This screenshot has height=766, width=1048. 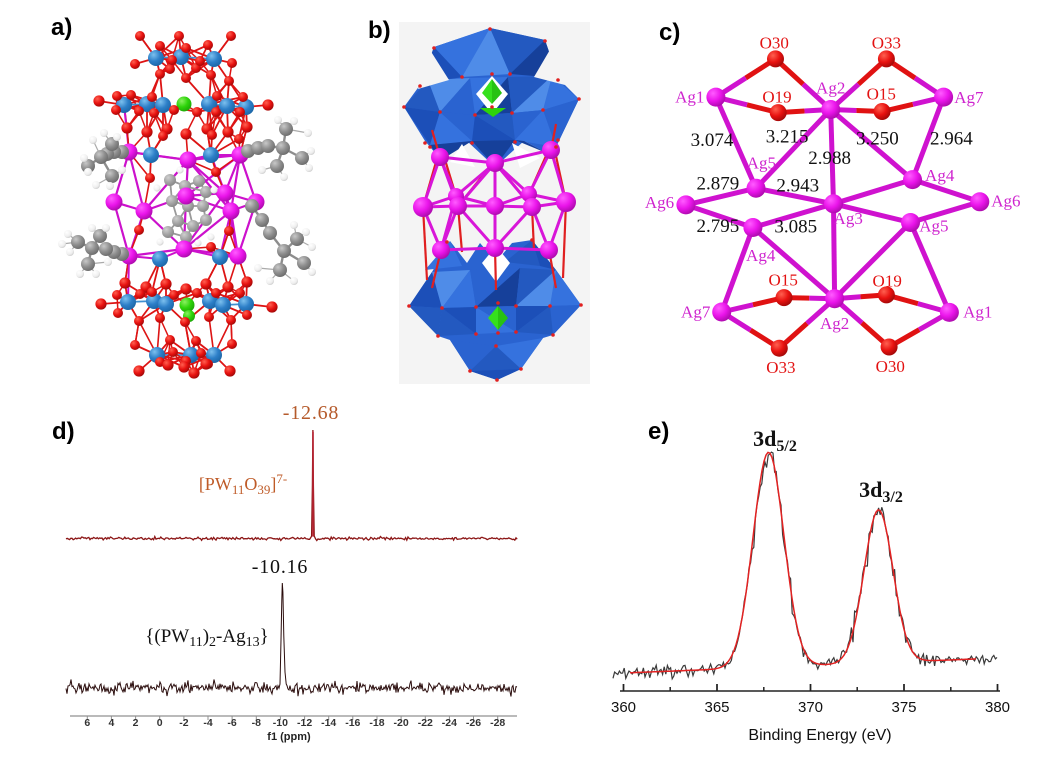 I want to click on svg-text: -24, so click(x=449, y=723).